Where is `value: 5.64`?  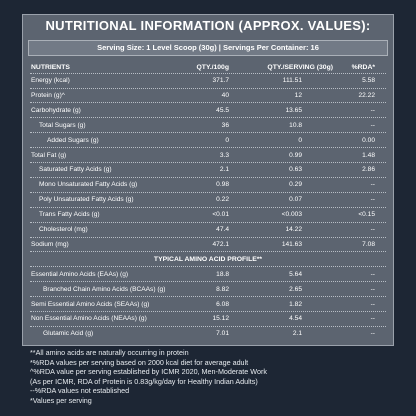
value: 5.64 is located at coordinates (295, 274).